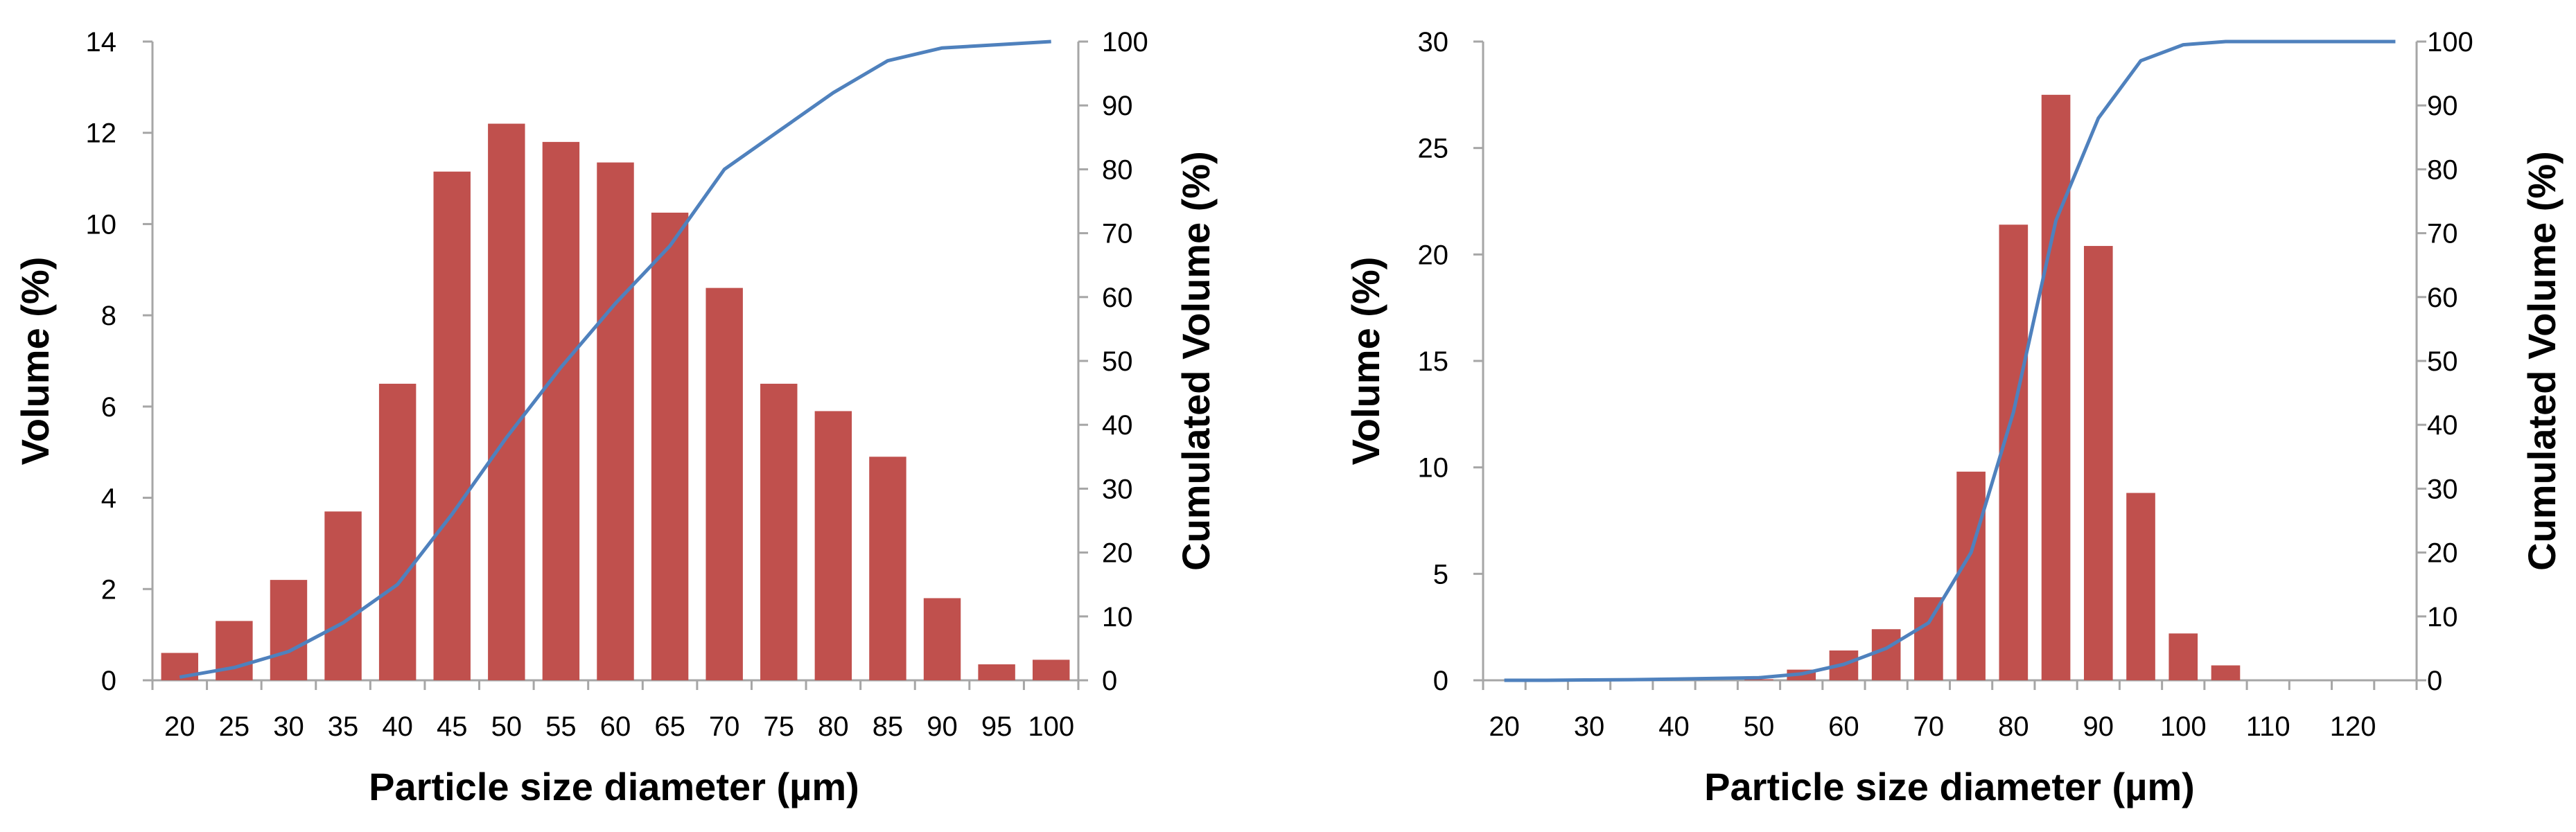 Image resolution: width=2576 pixels, height=832 pixels. Describe the element at coordinates (561, 727) in the screenshot. I see `x-tick-label: 55` at that location.